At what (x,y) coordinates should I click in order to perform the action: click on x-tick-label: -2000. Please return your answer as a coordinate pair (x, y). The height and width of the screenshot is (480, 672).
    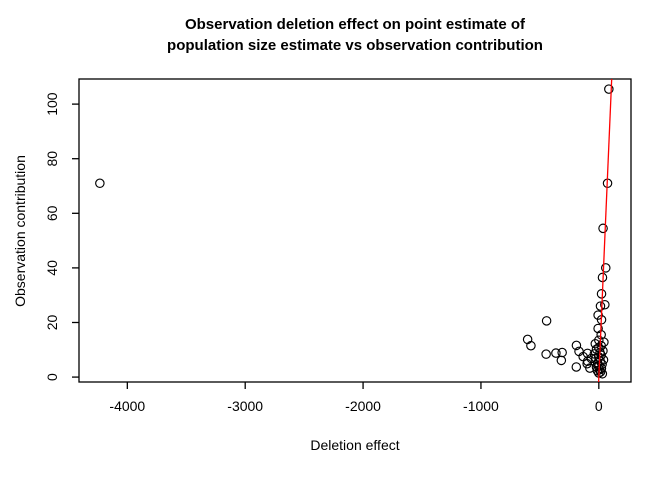
    Looking at the image, I should click on (363, 406).